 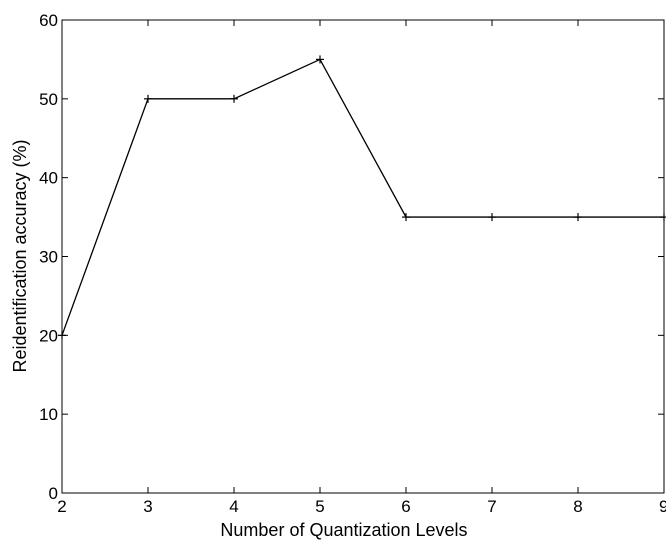 What do you see at coordinates (48, 99) in the screenshot?
I see `y-tick-label: 50` at bounding box center [48, 99].